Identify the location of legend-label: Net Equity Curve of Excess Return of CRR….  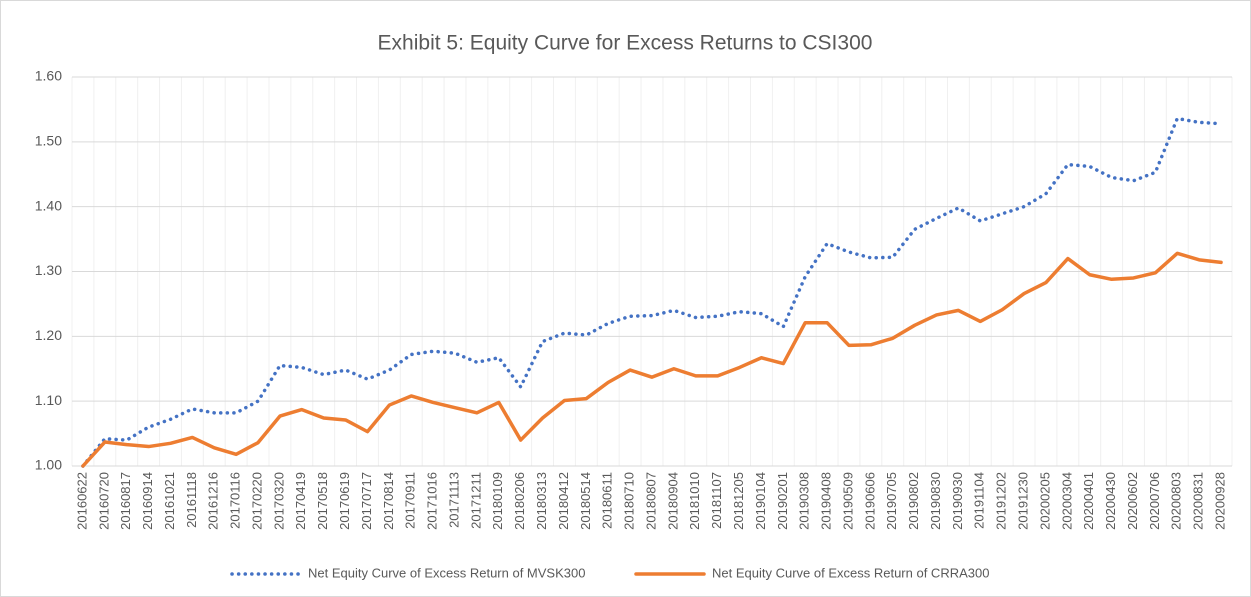
(850, 572).